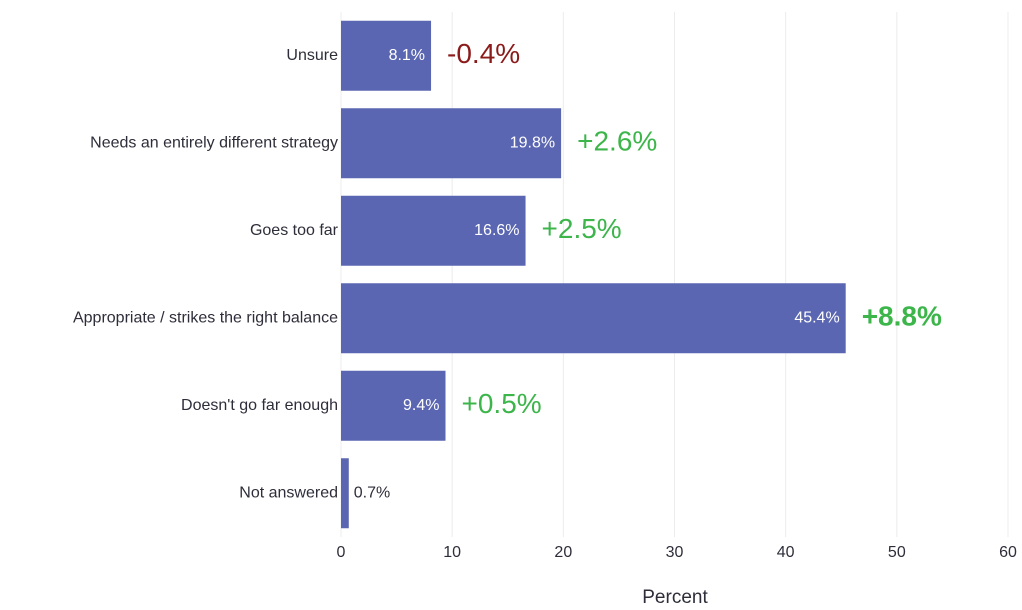 Image resolution: width=1022 pixels, height=610 pixels. What do you see at coordinates (675, 597) in the screenshot?
I see `x-axis-label: Percent` at bounding box center [675, 597].